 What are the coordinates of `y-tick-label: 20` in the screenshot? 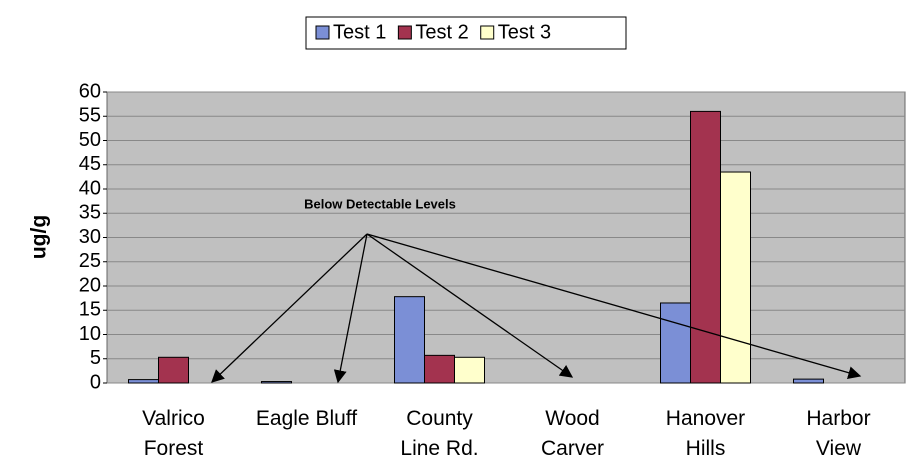 It's located at (90, 285).